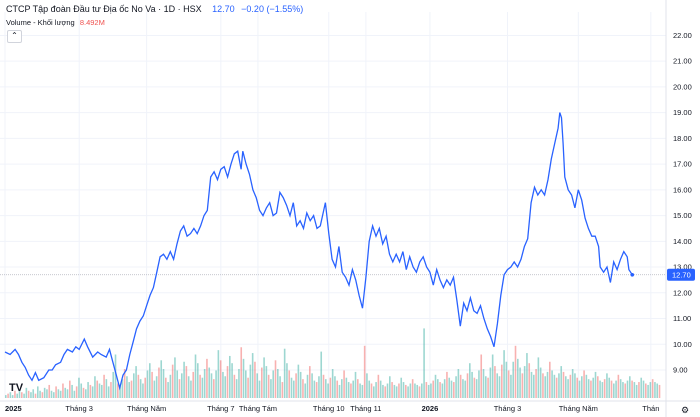  What do you see at coordinates (16, 388) in the screenshot?
I see `tradingview-logo: TV` at bounding box center [16, 388].